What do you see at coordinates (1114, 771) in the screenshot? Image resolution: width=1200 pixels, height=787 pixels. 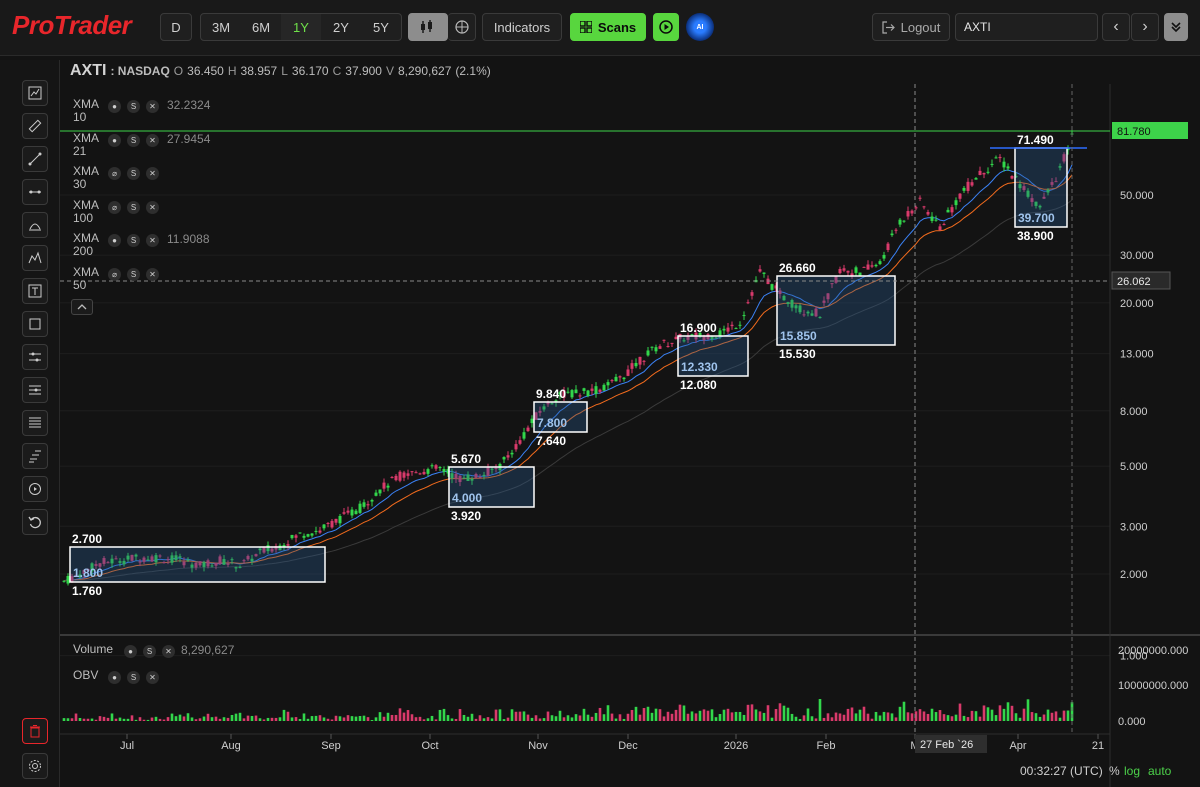 I see `percent-toggle: %` at bounding box center [1114, 771].